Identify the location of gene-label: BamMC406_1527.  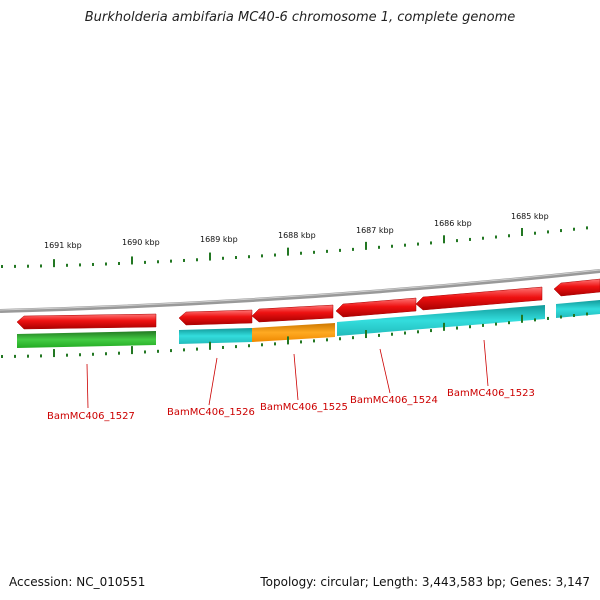
(91, 416).